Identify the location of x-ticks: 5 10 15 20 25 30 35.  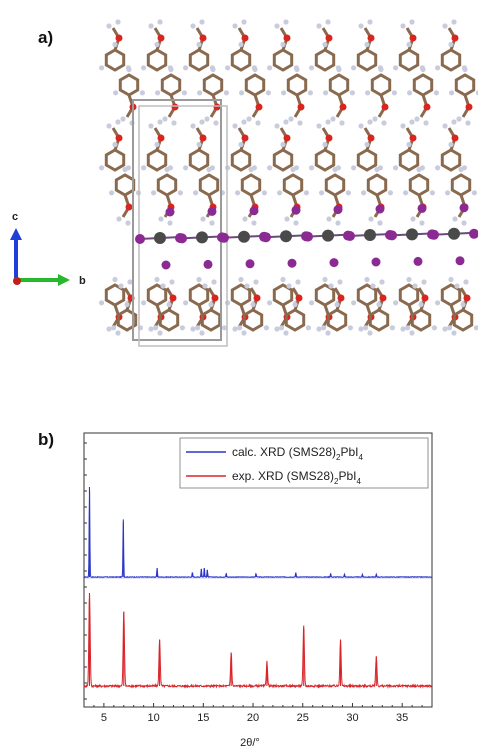
(258, 713).